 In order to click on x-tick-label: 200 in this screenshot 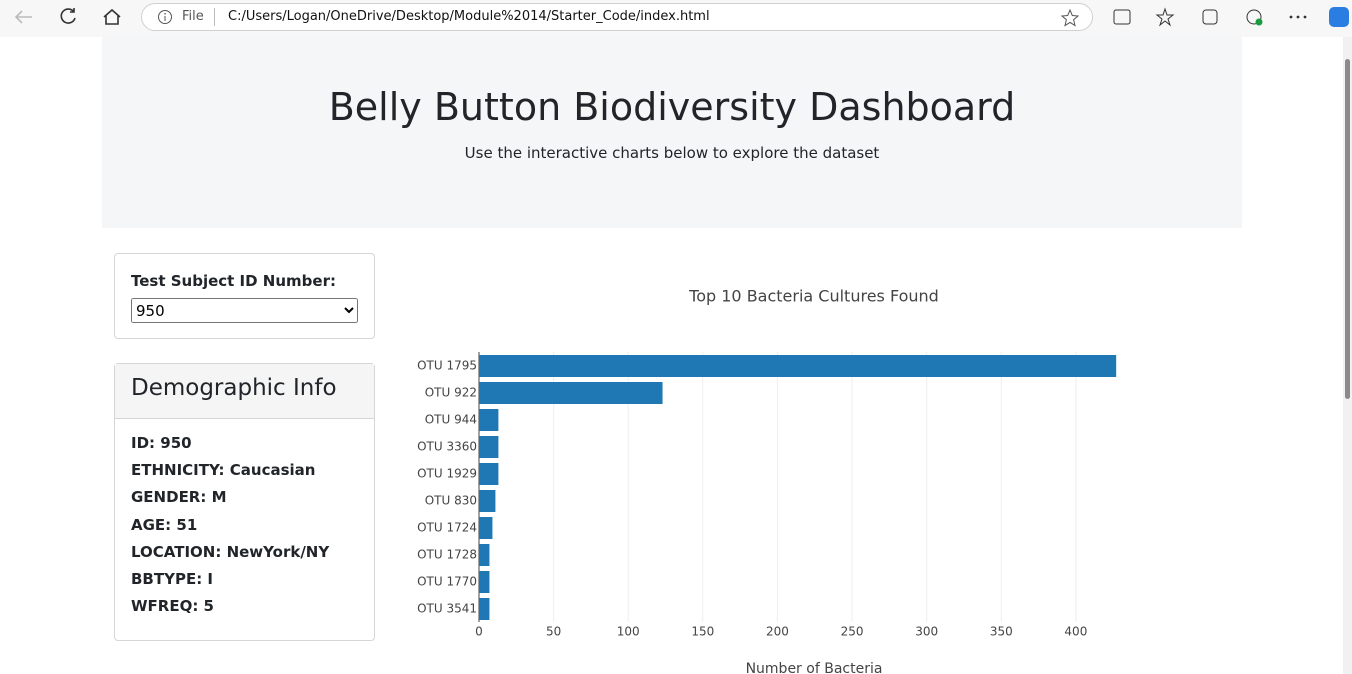, I will do `click(777, 632)`.